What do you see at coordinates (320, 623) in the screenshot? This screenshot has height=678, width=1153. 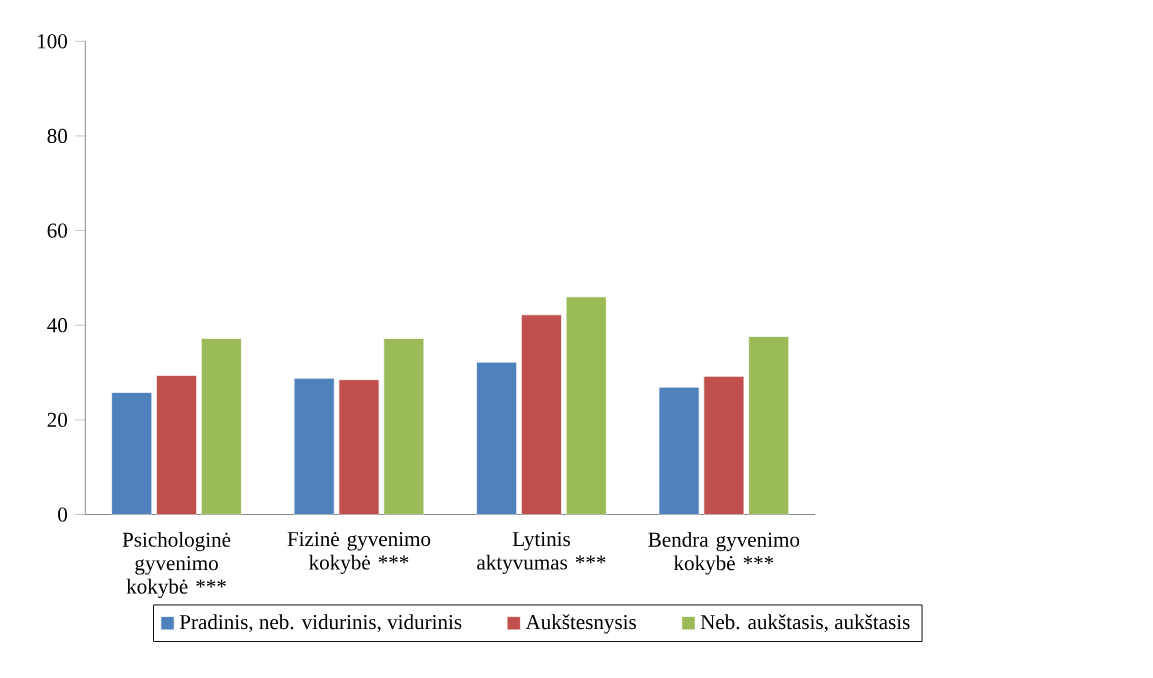 I see `legend-label: Pradinis, neb. vidurinis, vidurinis` at bounding box center [320, 623].